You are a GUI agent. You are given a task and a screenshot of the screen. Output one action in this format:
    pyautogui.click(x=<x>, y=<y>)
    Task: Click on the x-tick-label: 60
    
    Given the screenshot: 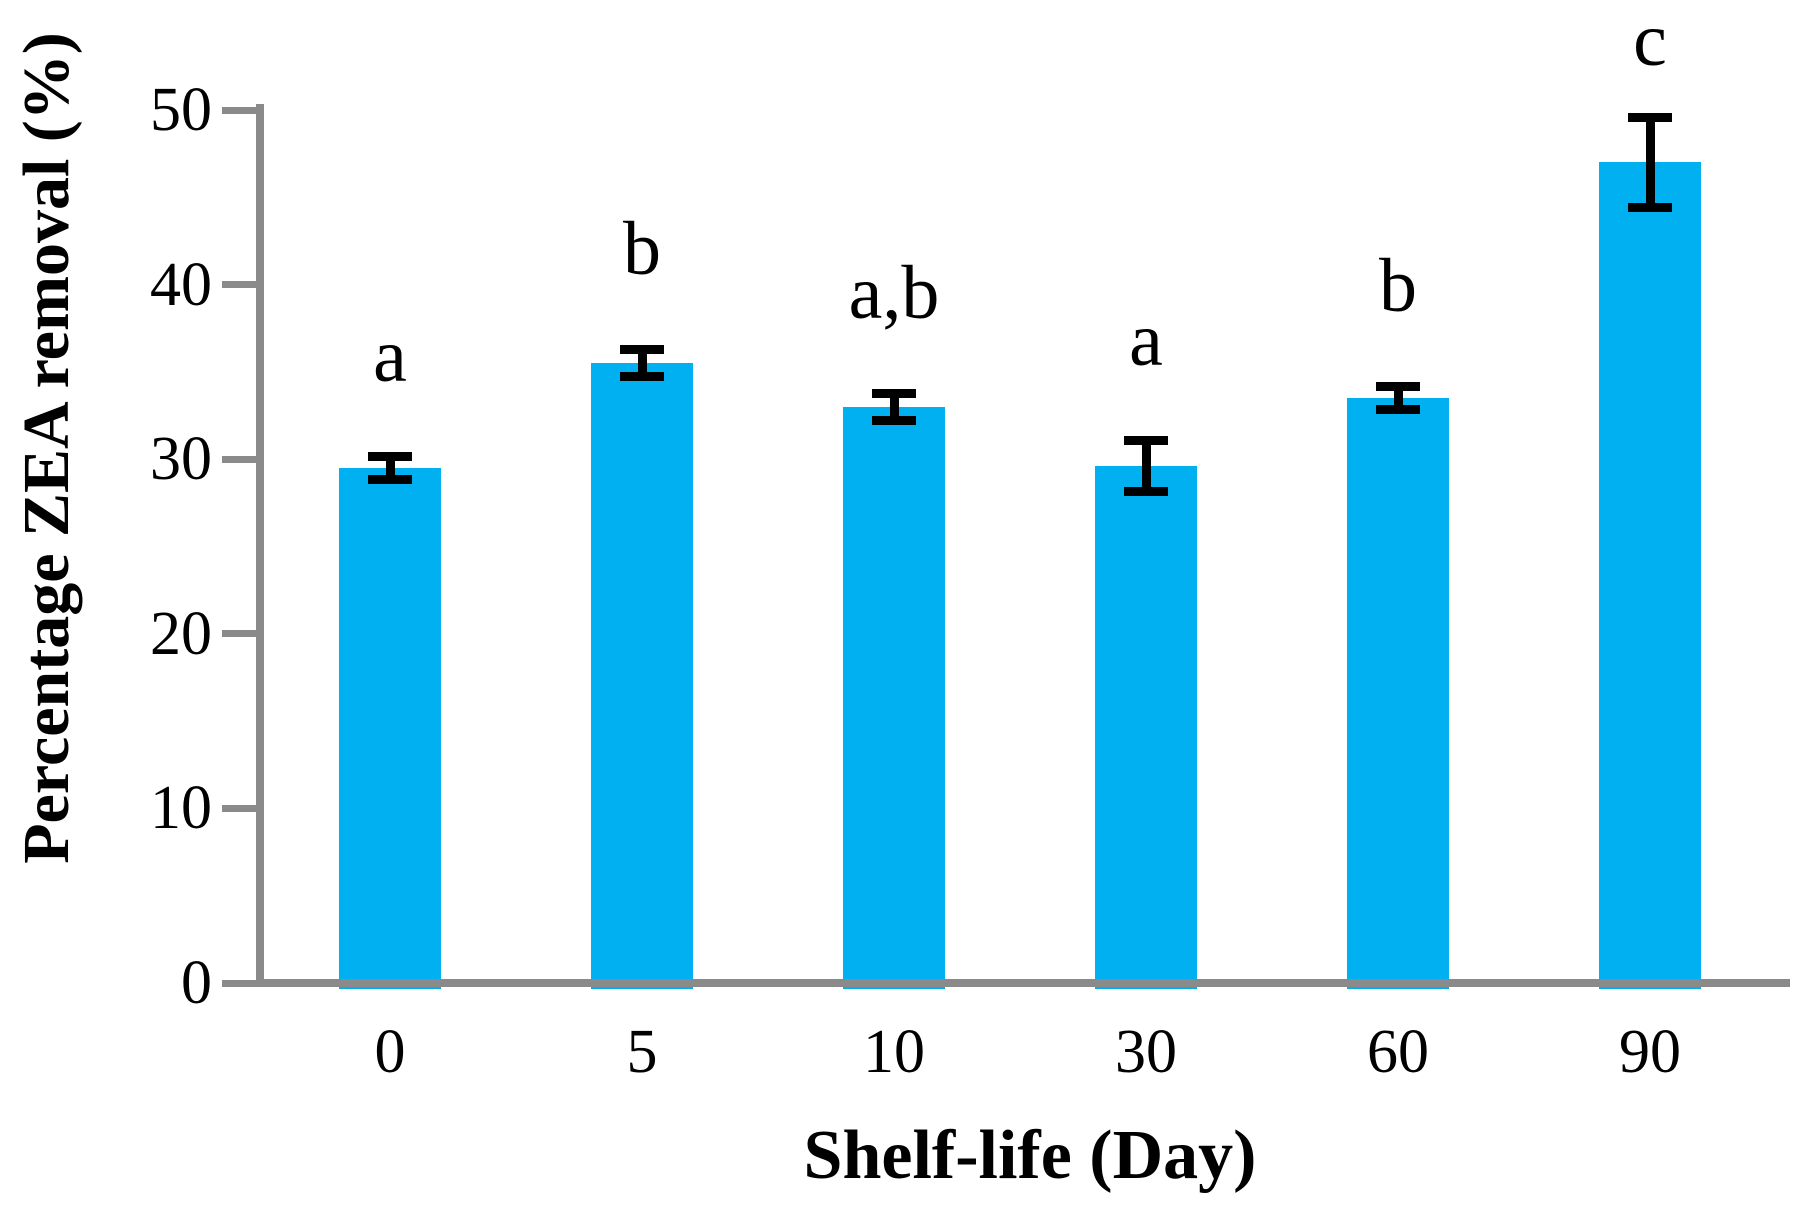 What is the action you would take?
    pyautogui.click(x=1398, y=1052)
    